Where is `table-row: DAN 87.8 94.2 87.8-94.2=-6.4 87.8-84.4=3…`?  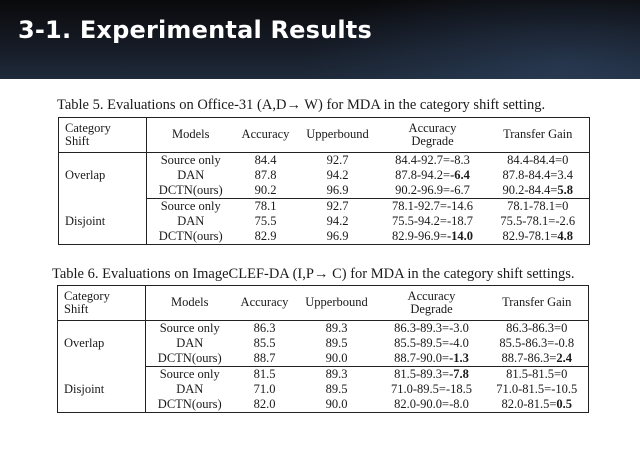
table-row: DAN 87.8 94.2 87.8-94.2=-6.4 87.8-84.4=3… is located at coordinates (324, 175).